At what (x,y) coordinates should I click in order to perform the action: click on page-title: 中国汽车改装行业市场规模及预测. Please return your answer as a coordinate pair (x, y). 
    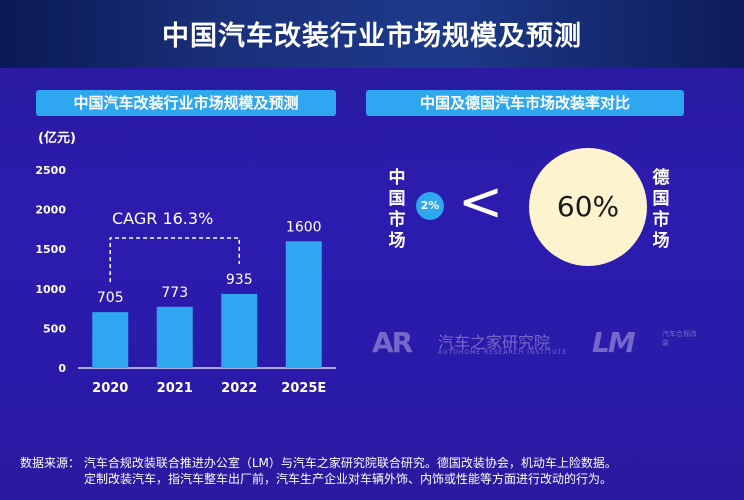
    Looking at the image, I should click on (372, 36).